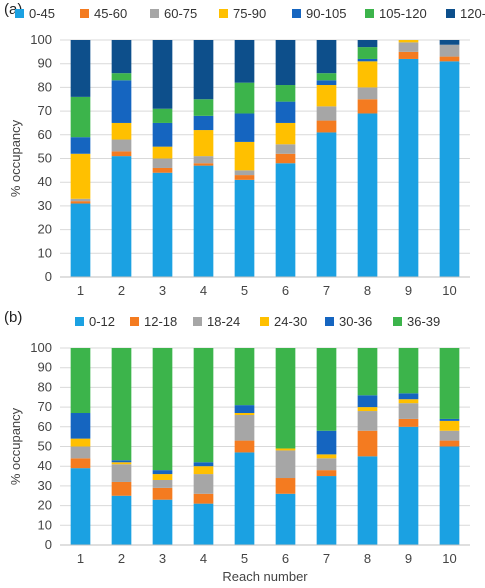 The image size is (485, 588). What do you see at coordinates (13, 317) in the screenshot?
I see `panel-label: (b)` at bounding box center [13, 317].